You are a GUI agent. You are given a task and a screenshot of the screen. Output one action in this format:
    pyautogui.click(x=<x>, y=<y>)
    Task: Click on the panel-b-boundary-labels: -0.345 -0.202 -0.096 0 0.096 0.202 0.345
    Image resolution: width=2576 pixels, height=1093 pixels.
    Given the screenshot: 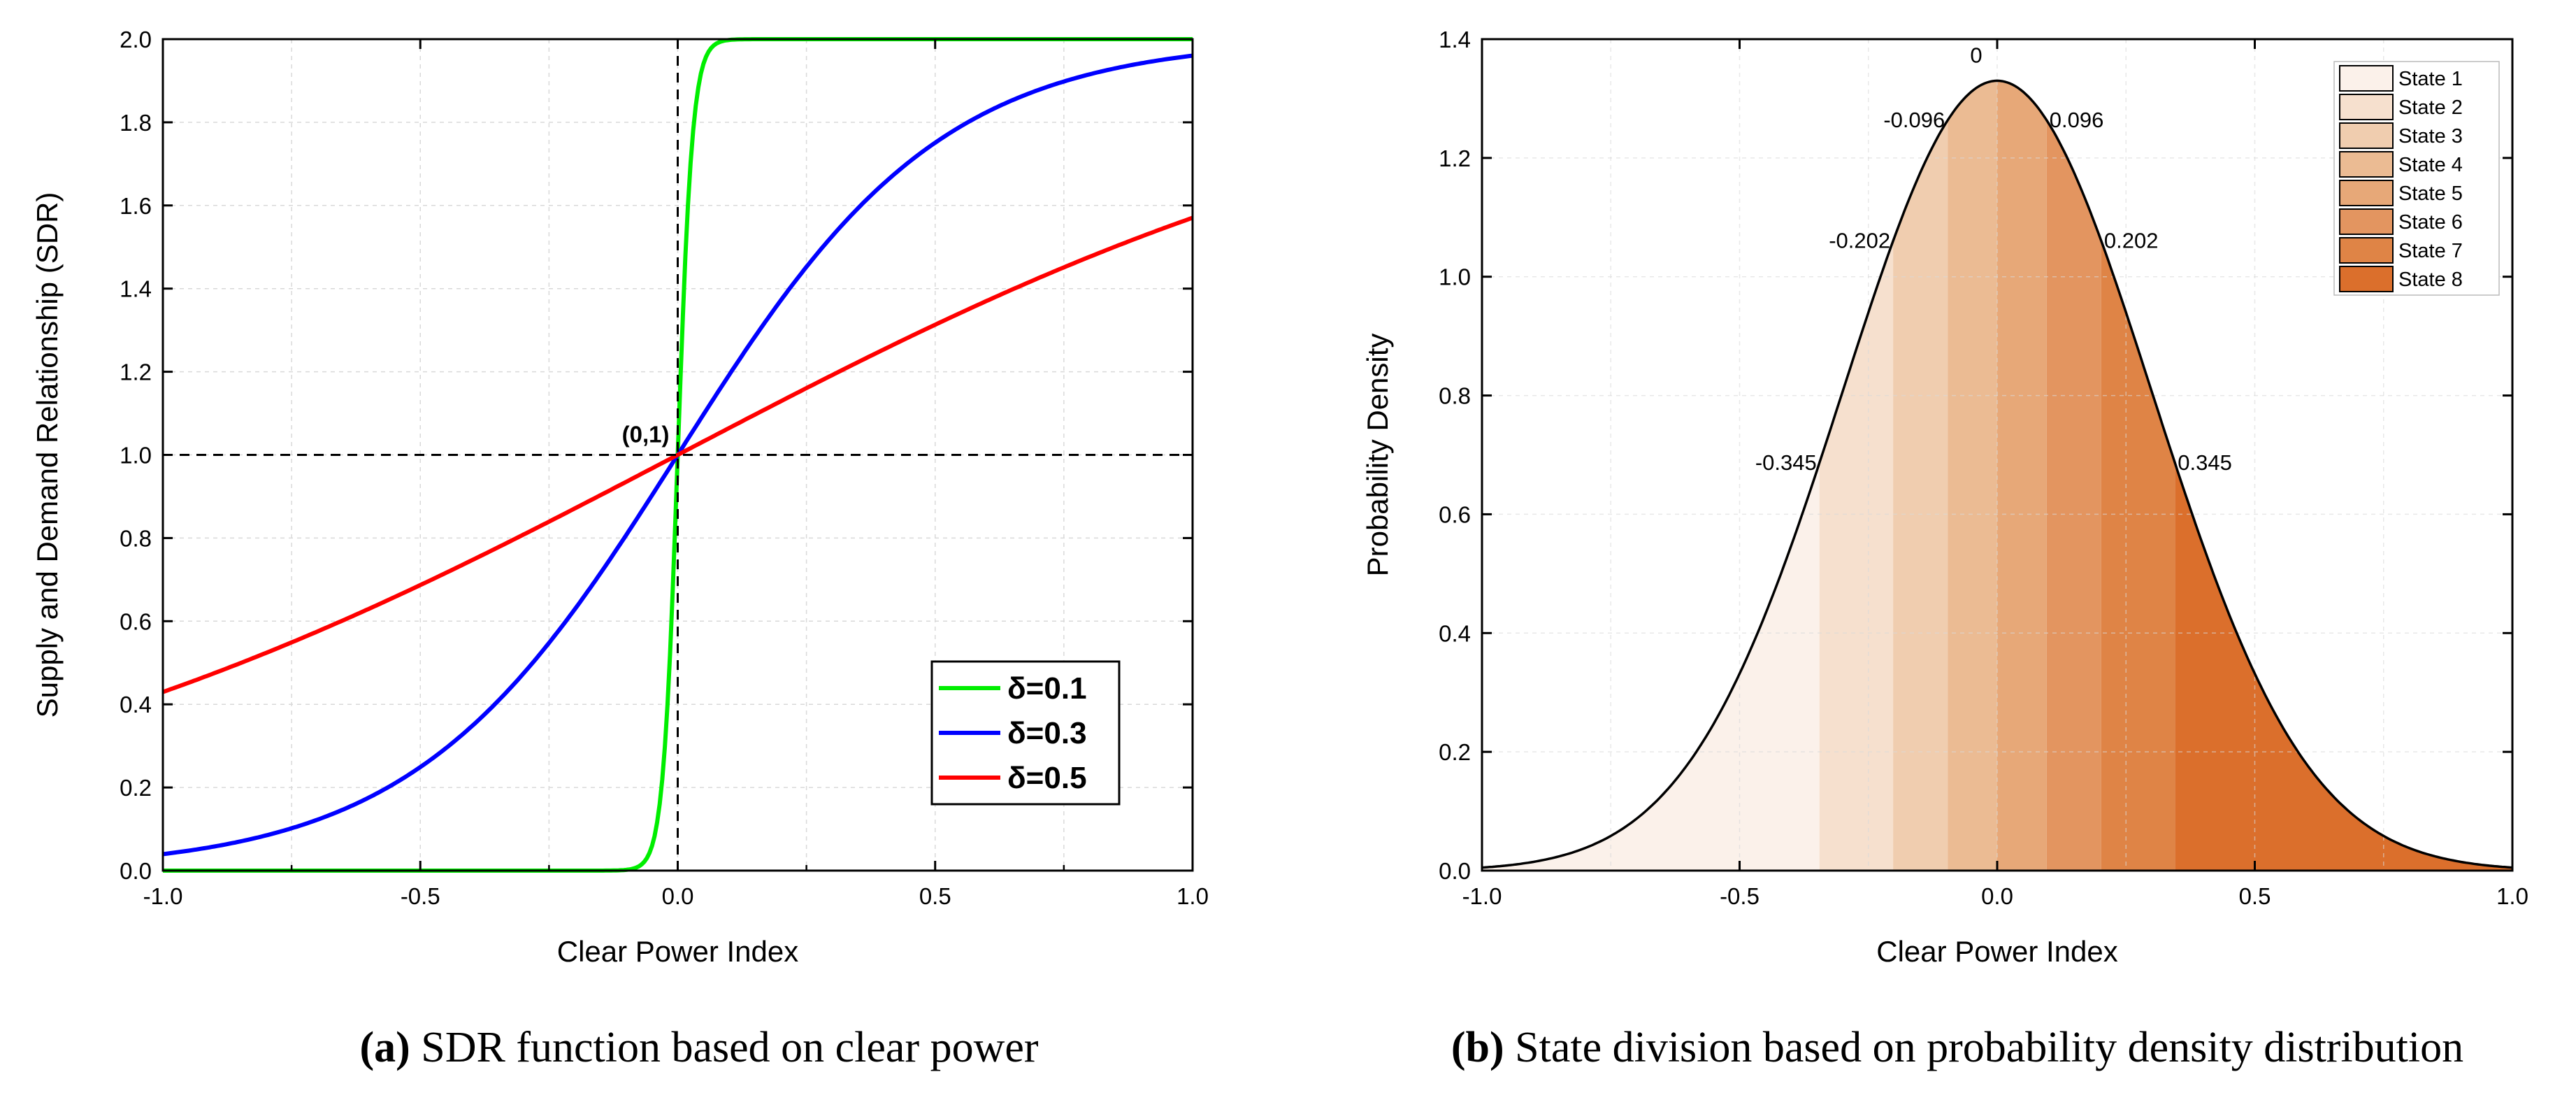 What is the action you would take?
    pyautogui.click(x=1993, y=258)
    